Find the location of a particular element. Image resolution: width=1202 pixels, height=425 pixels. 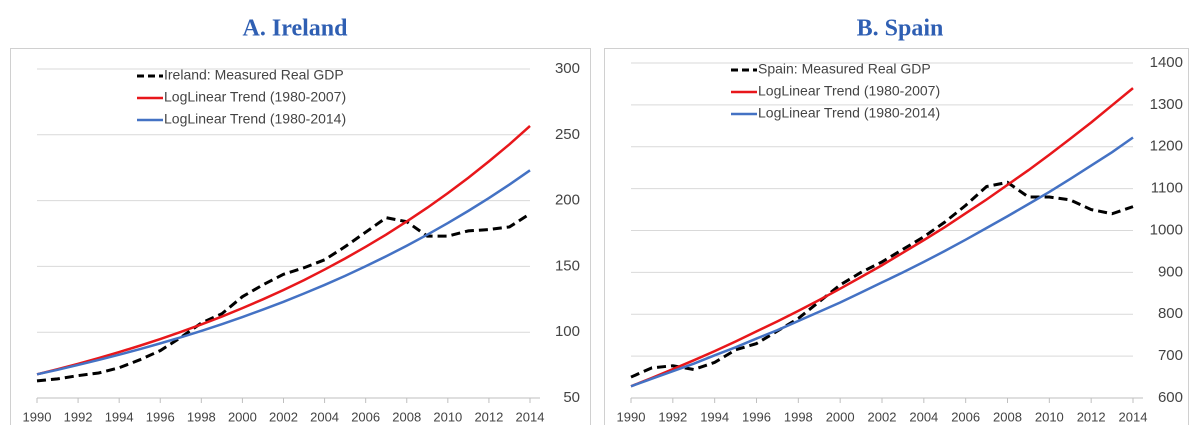

chart-title: A. Ireland is located at coordinates (296, 29).